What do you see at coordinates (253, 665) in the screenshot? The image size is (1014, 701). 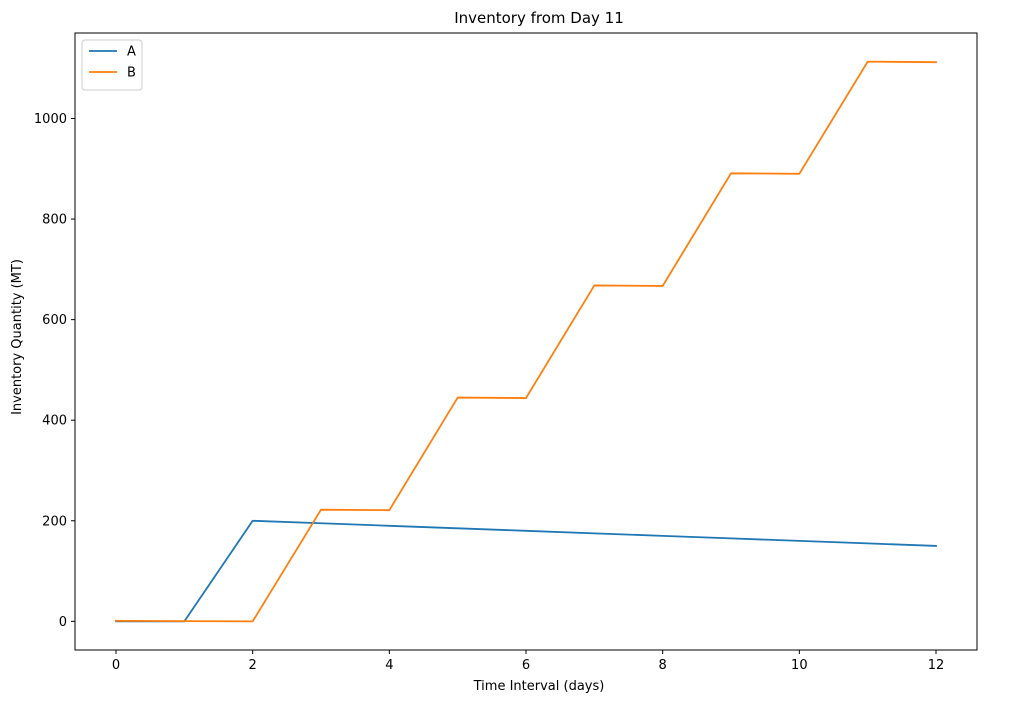 I see `x-tick-label: 2` at bounding box center [253, 665].